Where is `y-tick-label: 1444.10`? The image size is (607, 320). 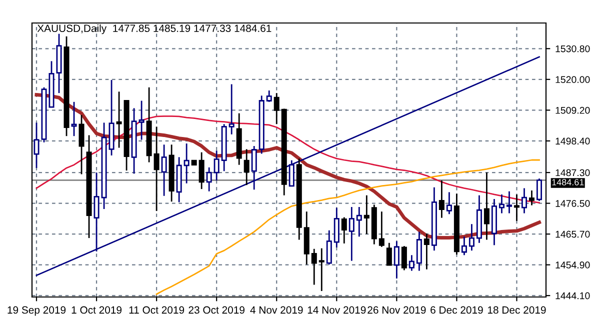
y-tick-label: 1444.10 is located at coordinates (573, 296).